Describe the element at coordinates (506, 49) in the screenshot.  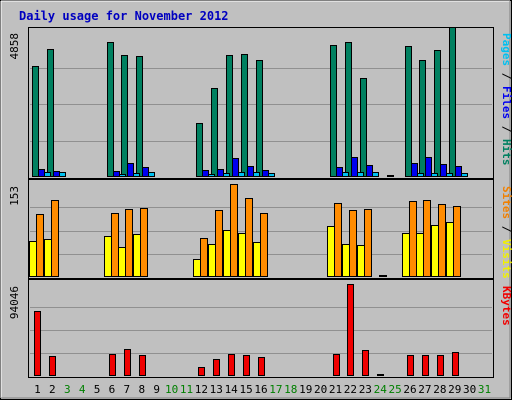
I see `legend-entry-pages: Pages` at that location.